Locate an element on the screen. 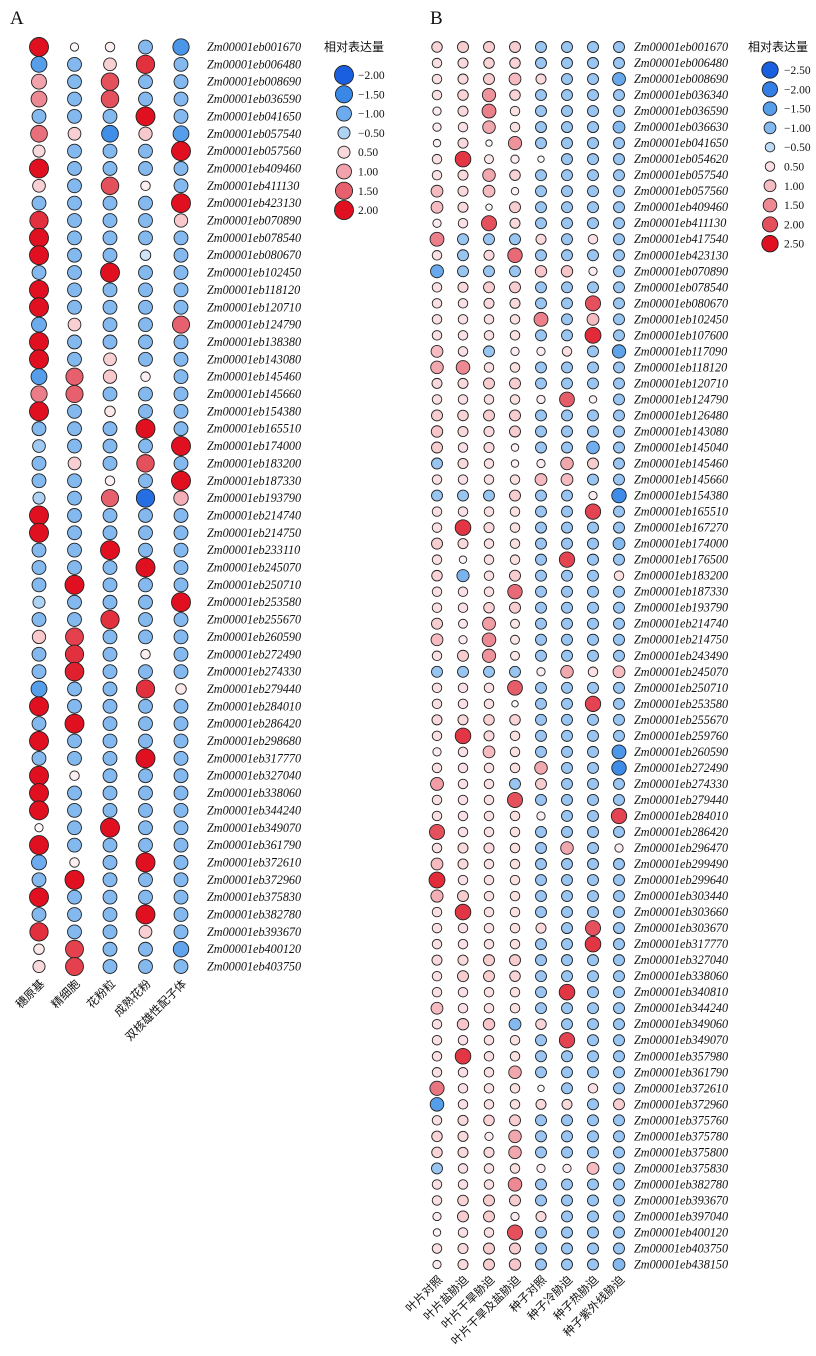 Image resolution: width=816 pixels, height=1356 pixels. gene-label: Zm00001eb183200 is located at coordinates (681, 576).